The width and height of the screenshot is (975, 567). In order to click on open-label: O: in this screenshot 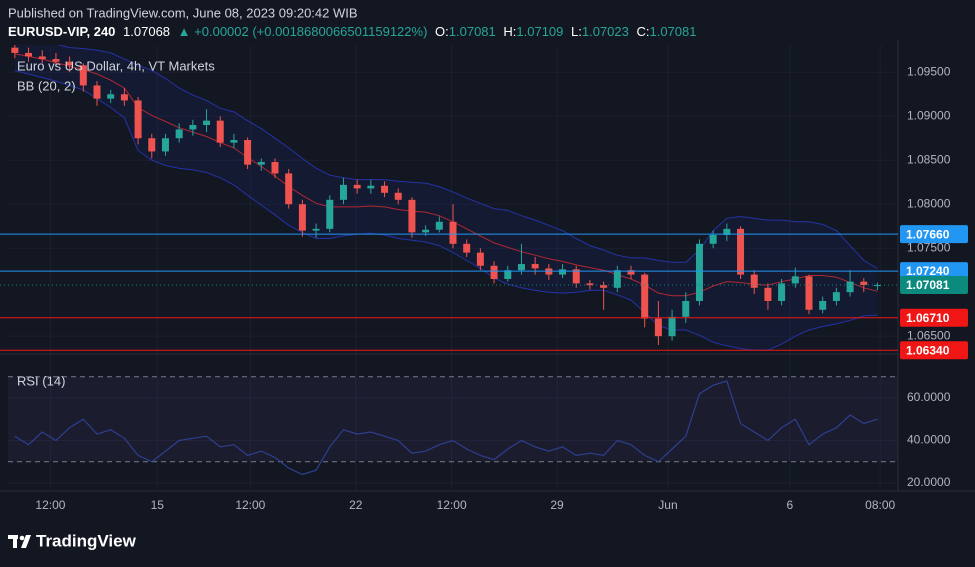, I will do `click(442, 31)`.